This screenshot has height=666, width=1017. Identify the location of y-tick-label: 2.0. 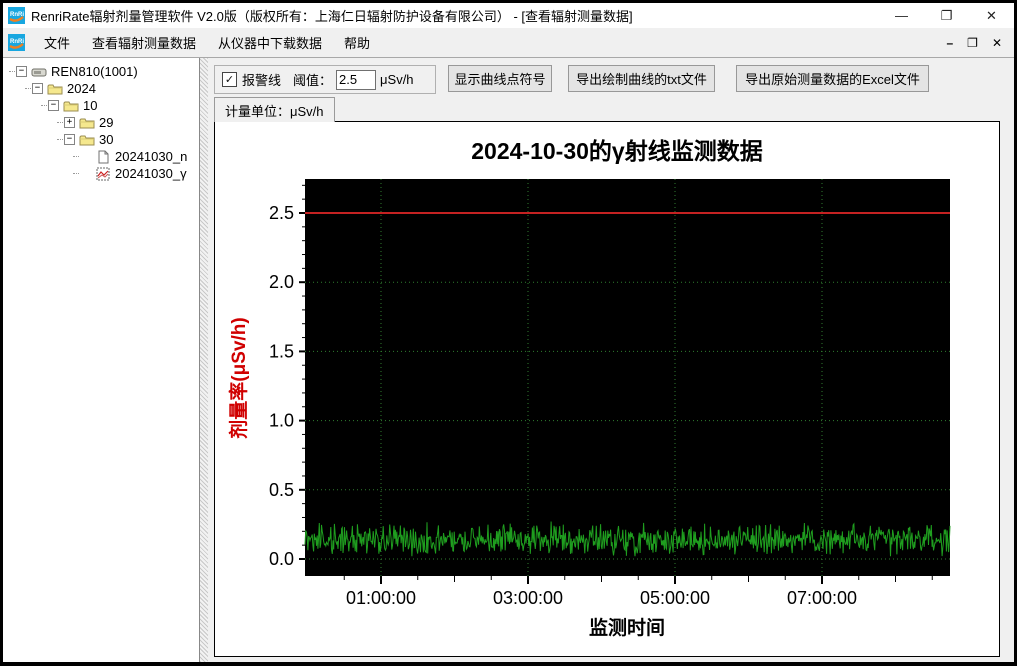
(281, 282).